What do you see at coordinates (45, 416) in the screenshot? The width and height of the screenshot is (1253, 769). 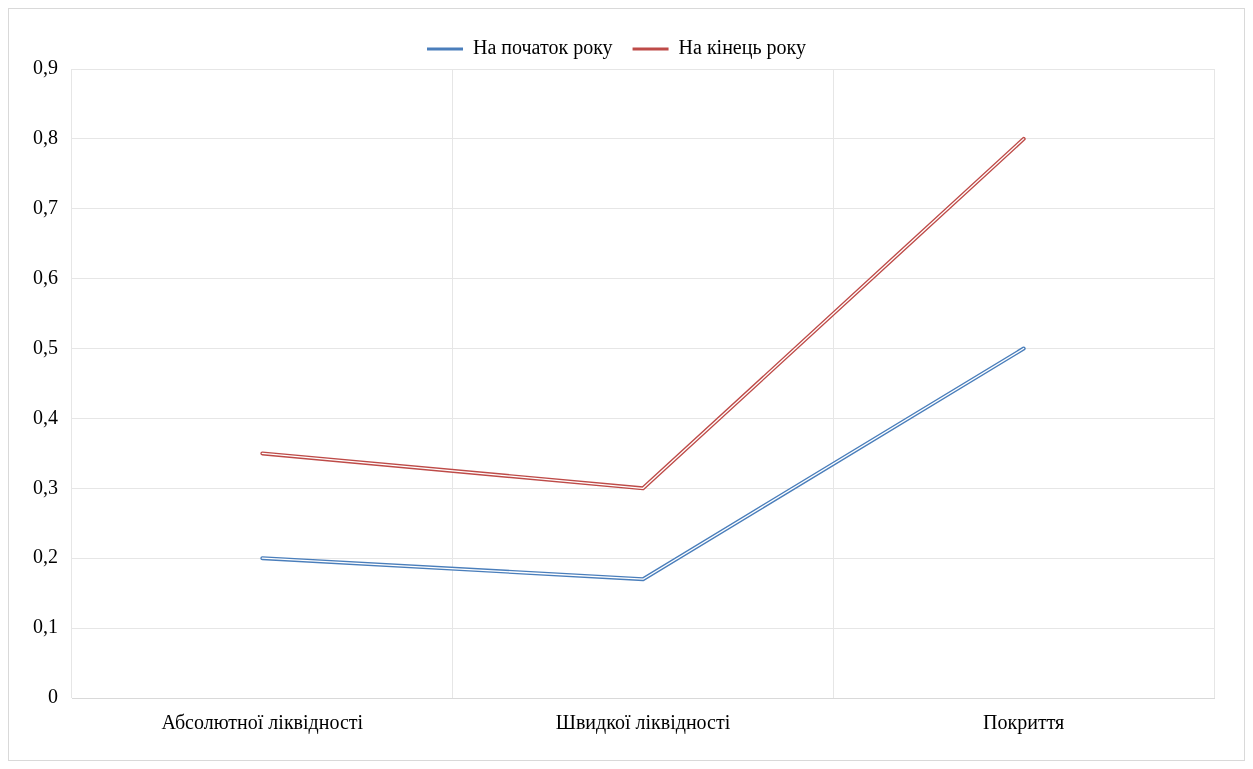 I see `y-tick-label: 0,4` at bounding box center [45, 416].